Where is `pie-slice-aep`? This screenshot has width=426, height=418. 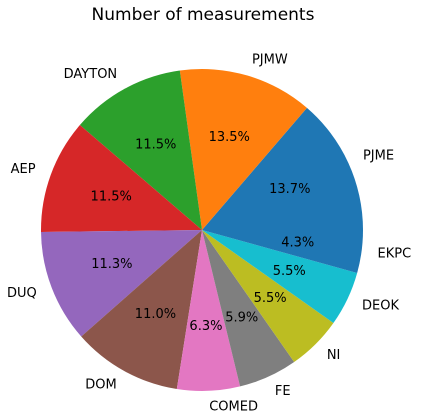 pie-slice-aep is located at coordinates (121, 179).